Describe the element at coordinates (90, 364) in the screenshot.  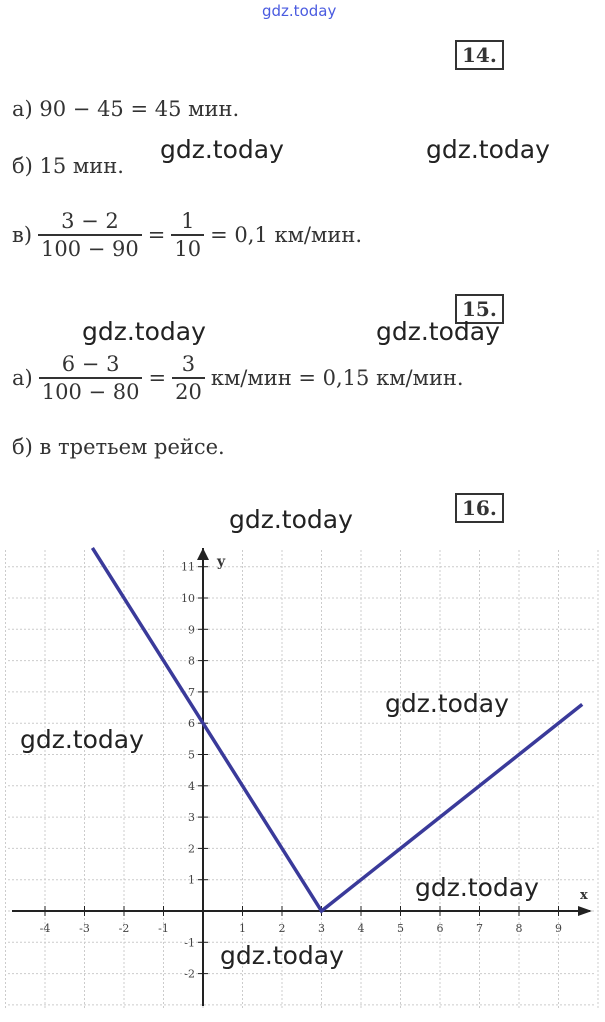
I see `numerator: 6 − 3` at that location.